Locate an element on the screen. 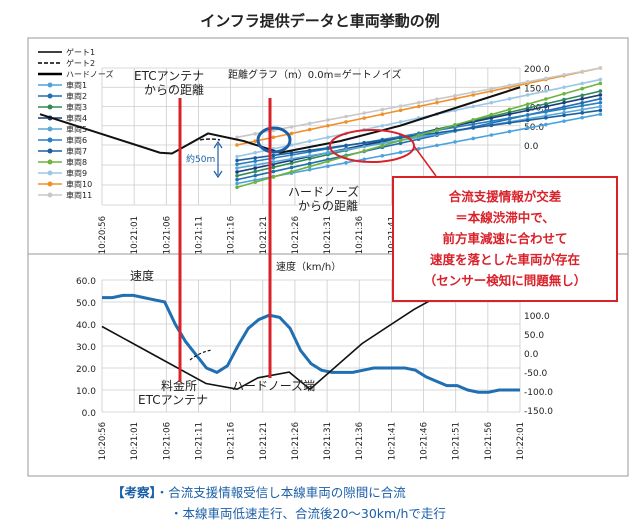  legend-label: 車両6 is located at coordinates (76, 140).